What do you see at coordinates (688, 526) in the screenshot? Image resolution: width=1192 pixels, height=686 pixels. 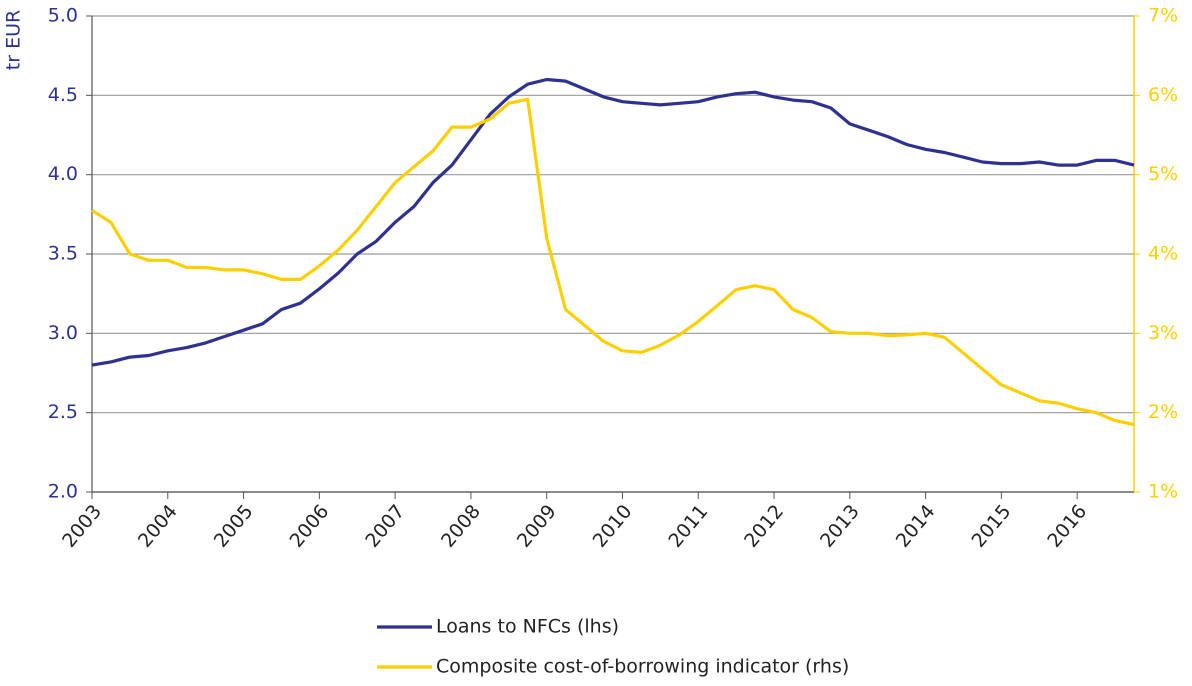 I see `x-tick-label: 2011` at bounding box center [688, 526].